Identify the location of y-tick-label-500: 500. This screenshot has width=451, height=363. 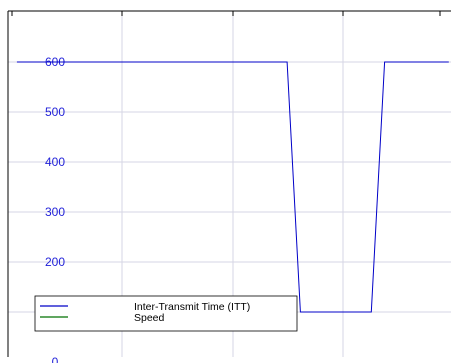
(55, 112).